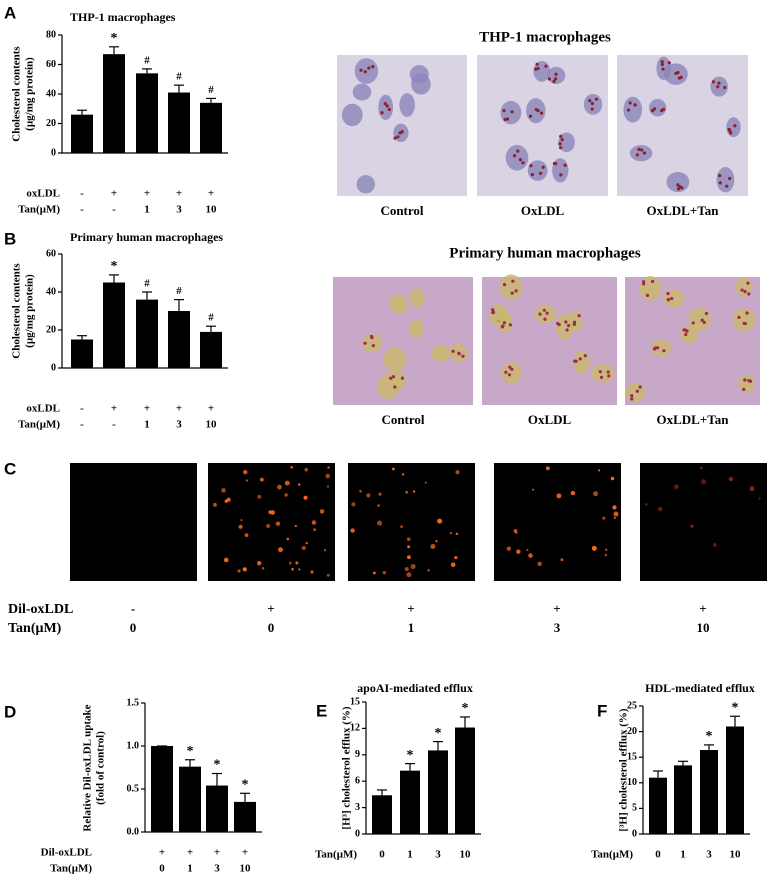 This screenshot has height=880, width=774. What do you see at coordinates (88, 767) in the screenshot?
I see `y-axis-label: Relative Dil-oxLDL uptake` at bounding box center [88, 767].